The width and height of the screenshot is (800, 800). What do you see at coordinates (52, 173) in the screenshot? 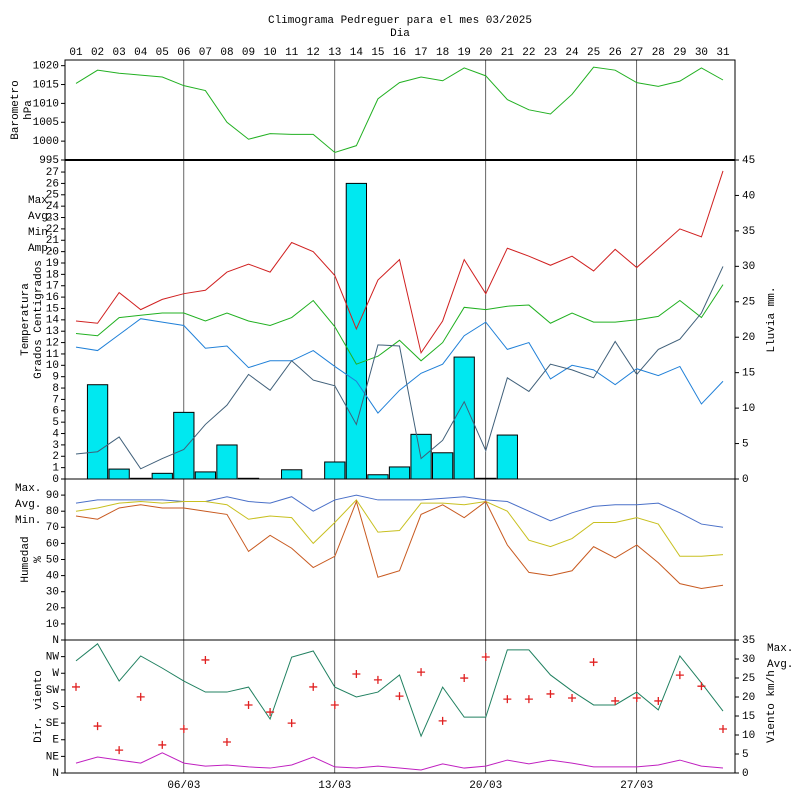
I see `y-tick-label: 27` at bounding box center [52, 173].